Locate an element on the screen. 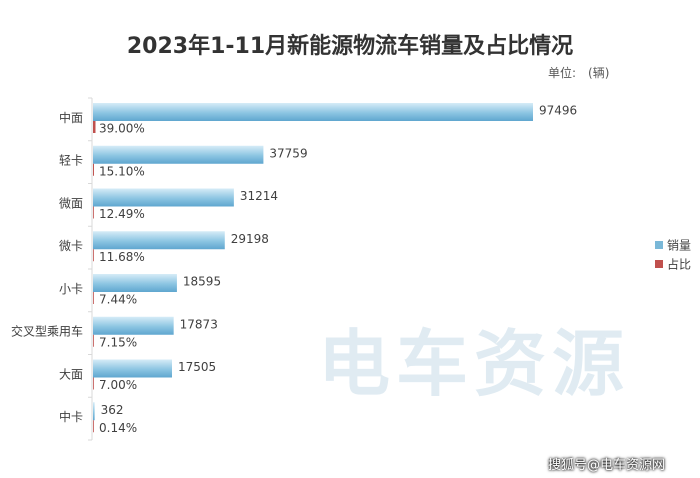 Image resolution: width=700 pixels, height=478 pixels. volume-label: 37759 is located at coordinates (288, 153).